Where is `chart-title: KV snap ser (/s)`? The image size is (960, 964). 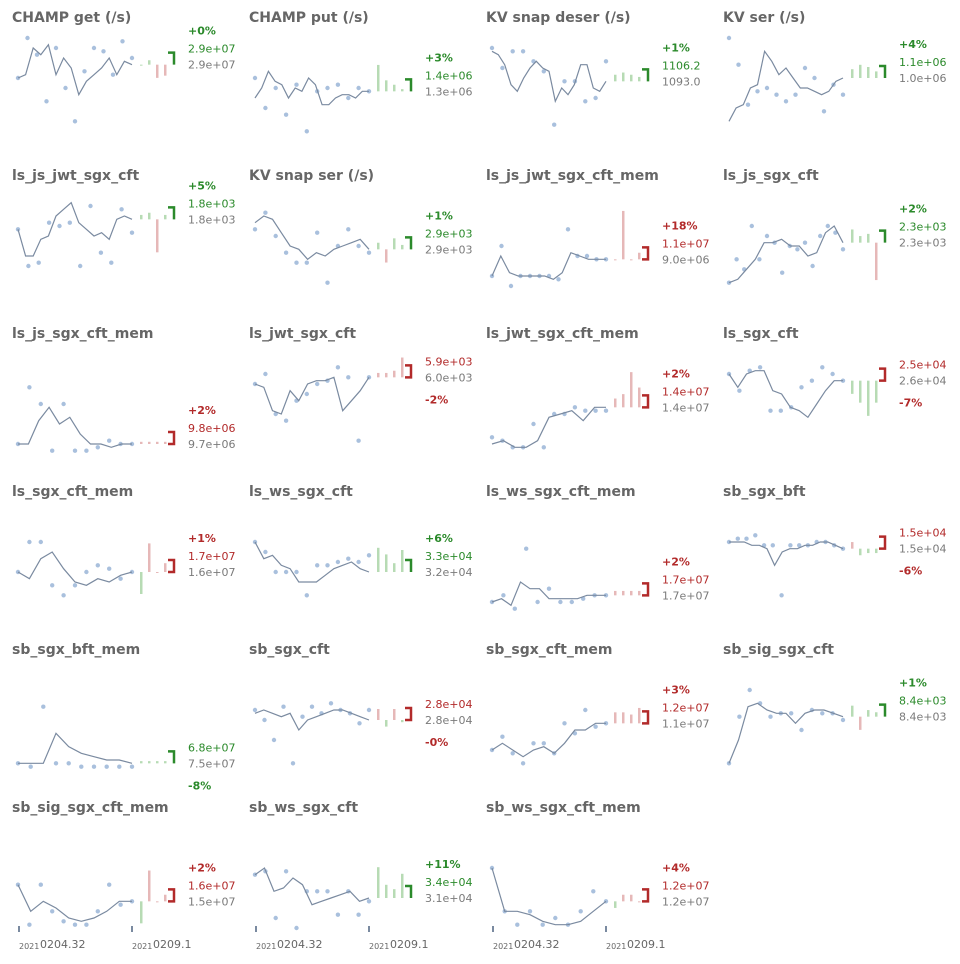 chart-title: KV snap ser (/s) is located at coordinates (311, 176).